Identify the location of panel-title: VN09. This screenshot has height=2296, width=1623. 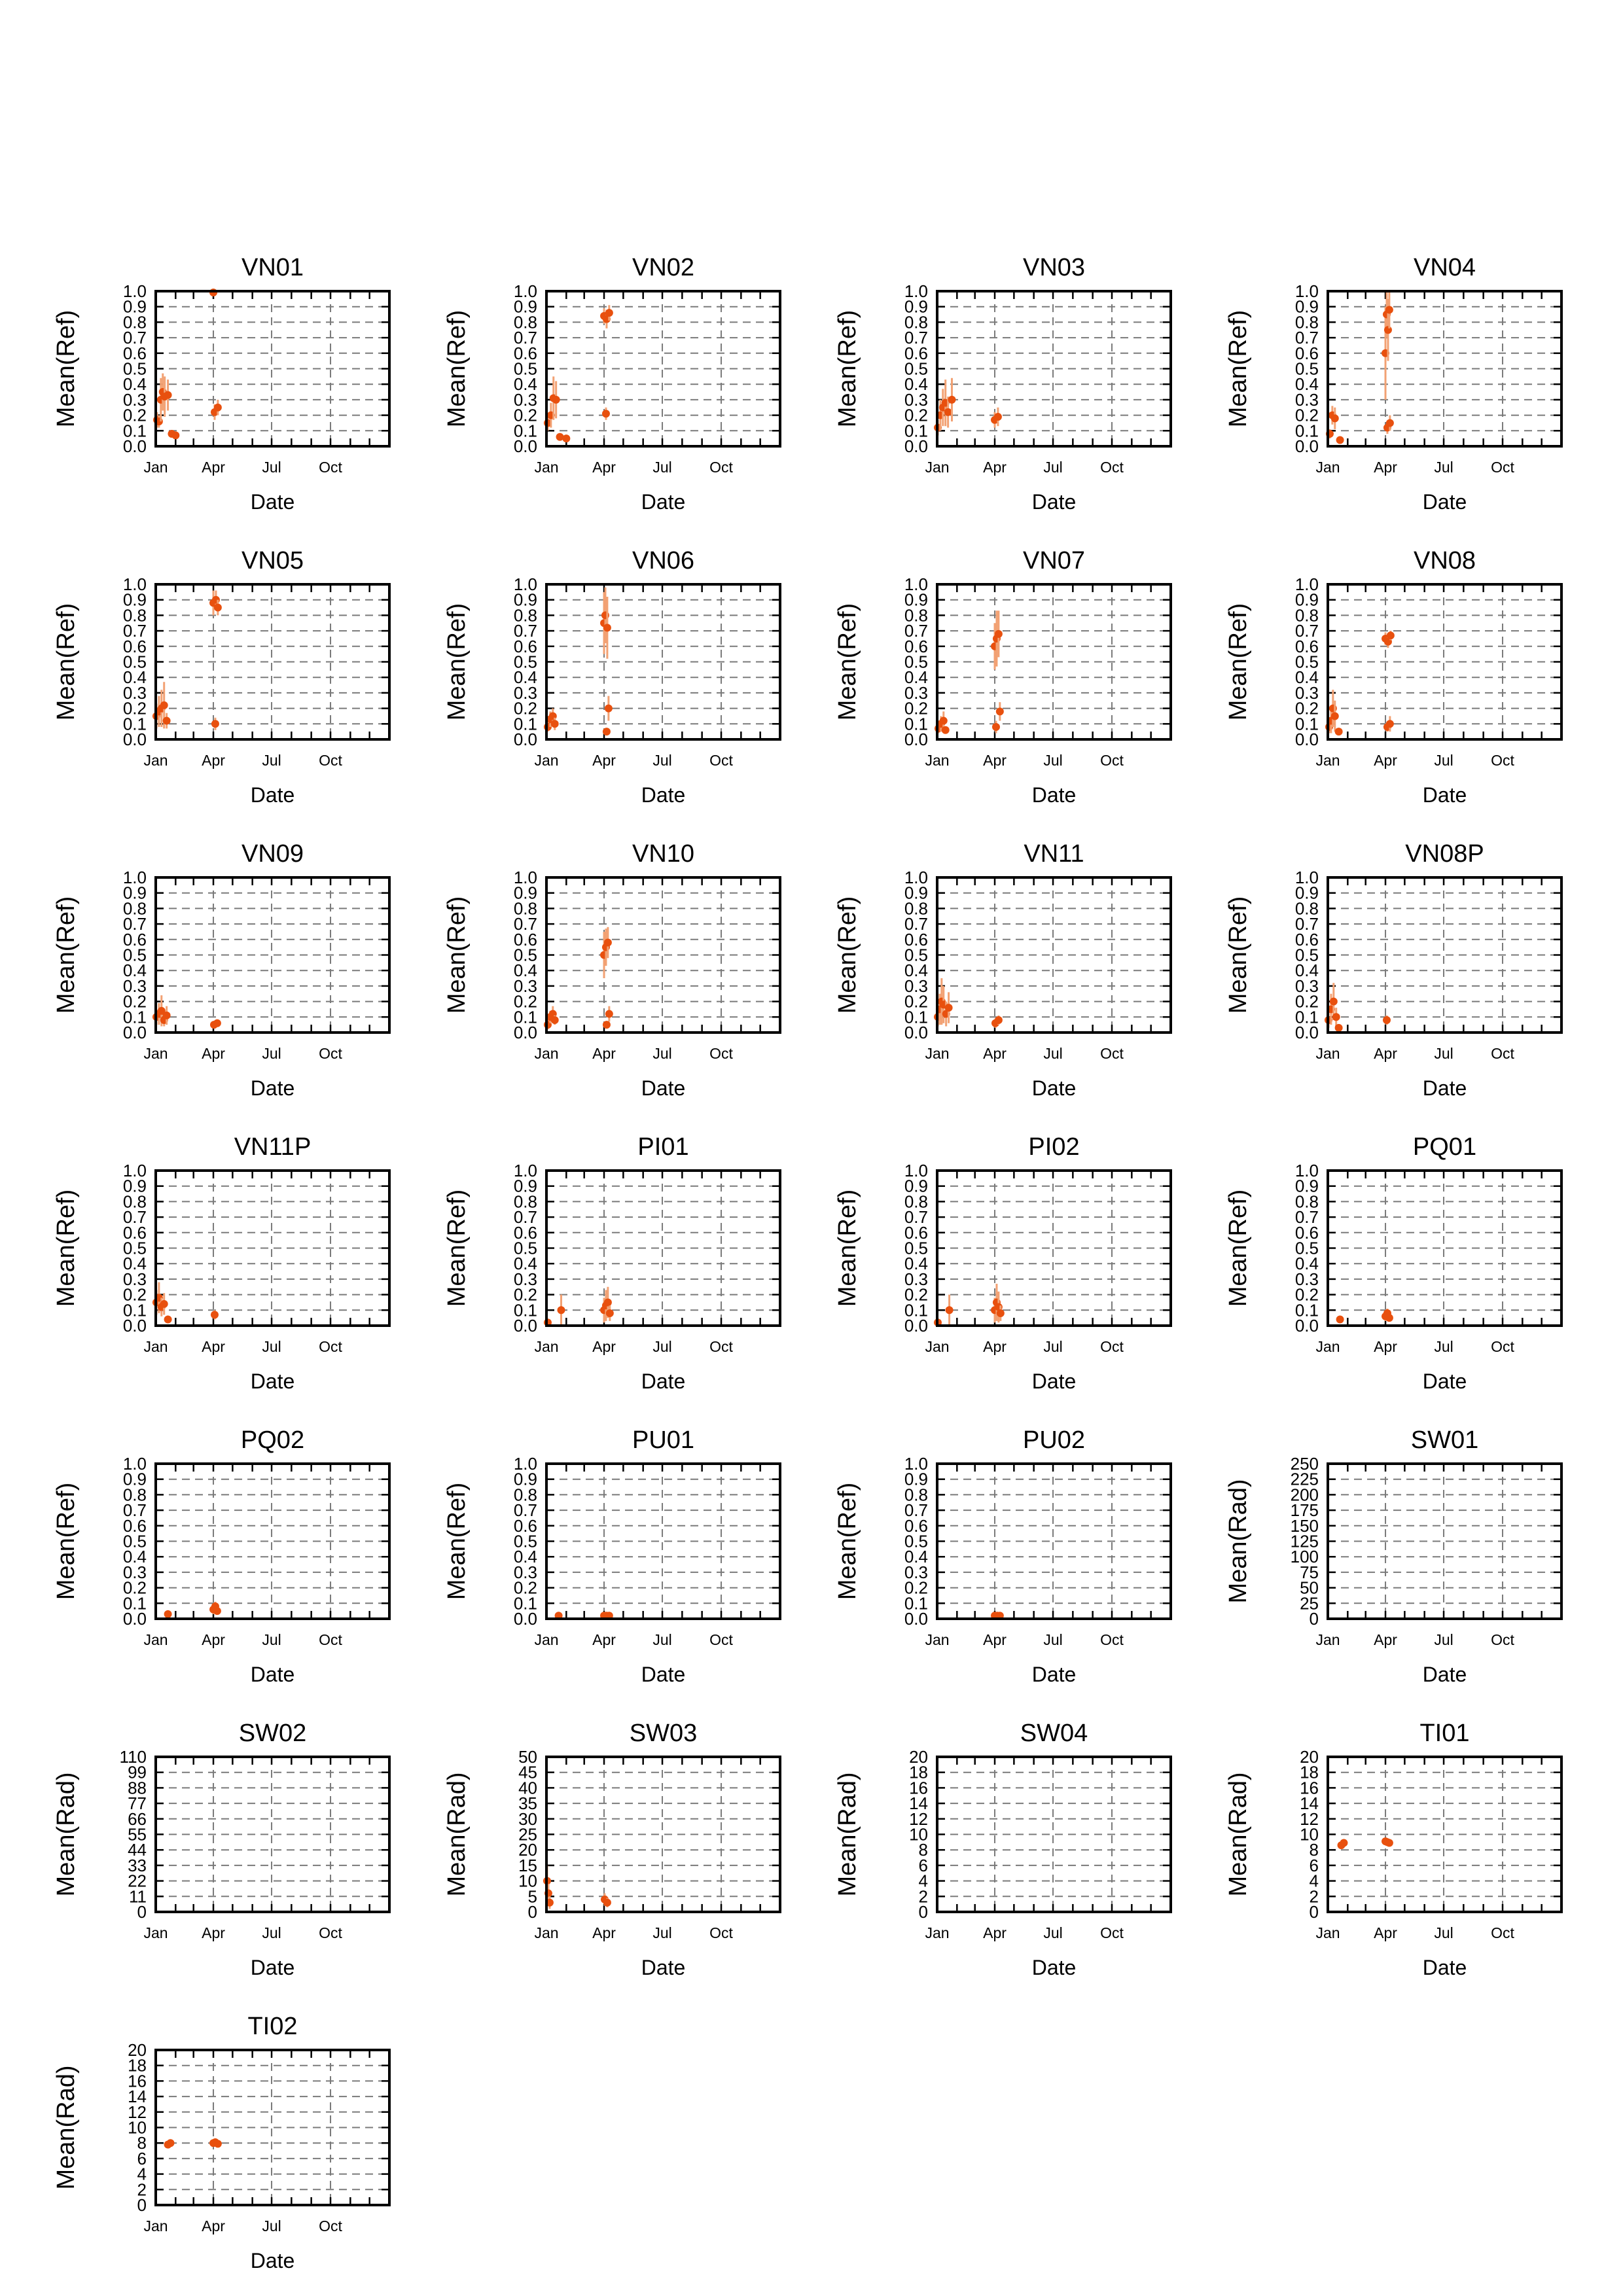
(272, 854).